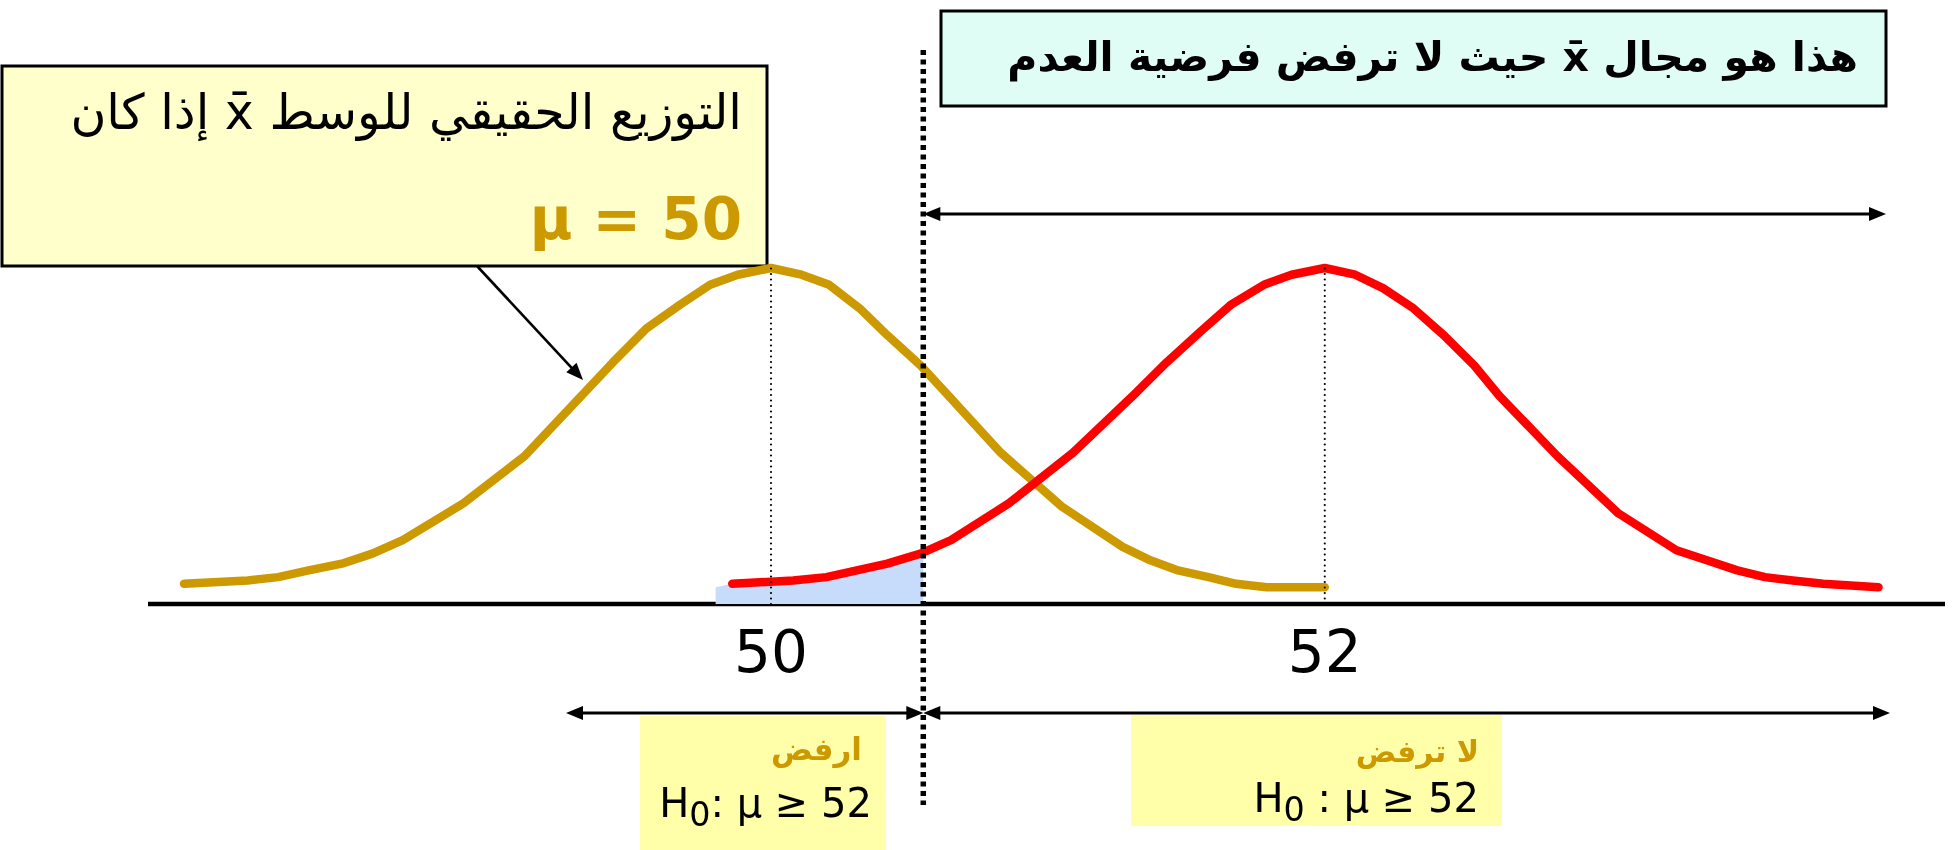  I want to click on text: لا ترفض, so click(1417, 751).